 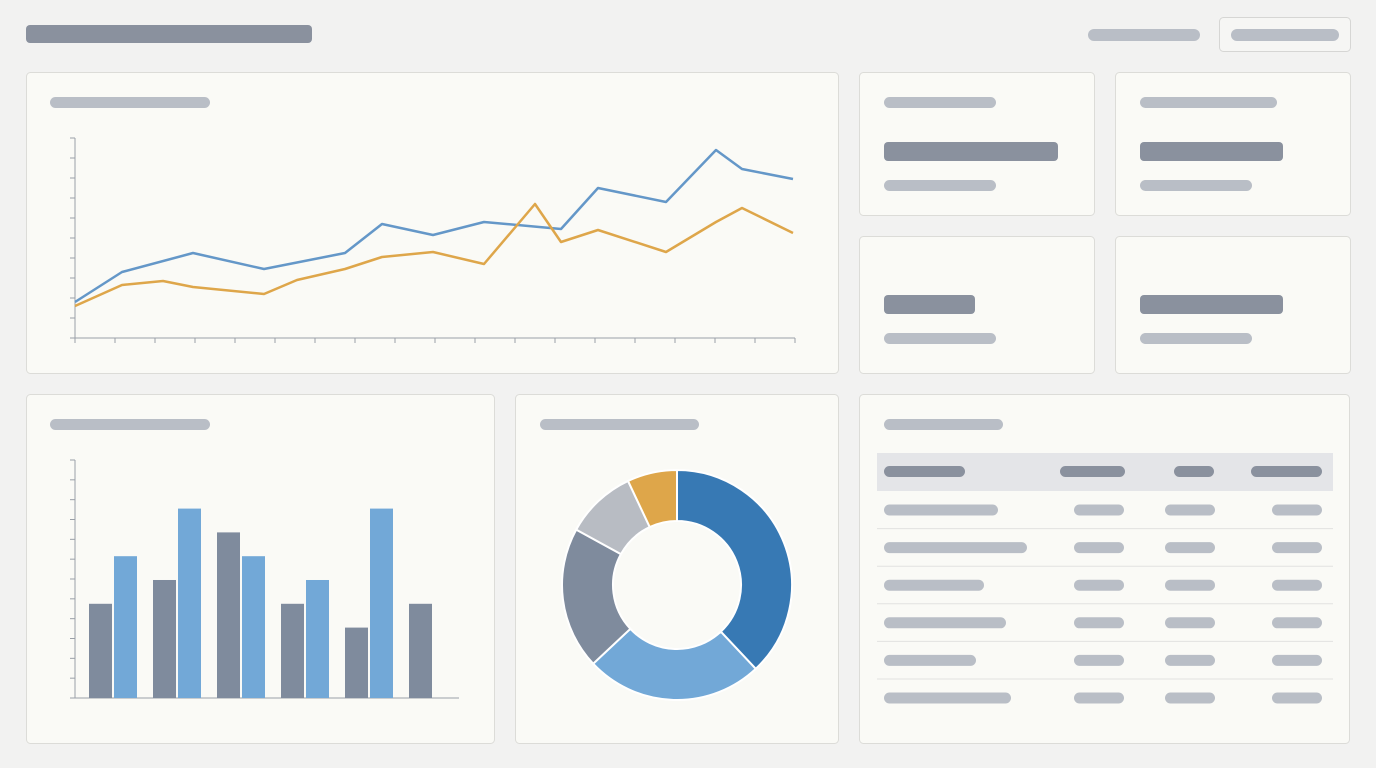 I want to click on page-title-placeholder, so click(x=169, y=34).